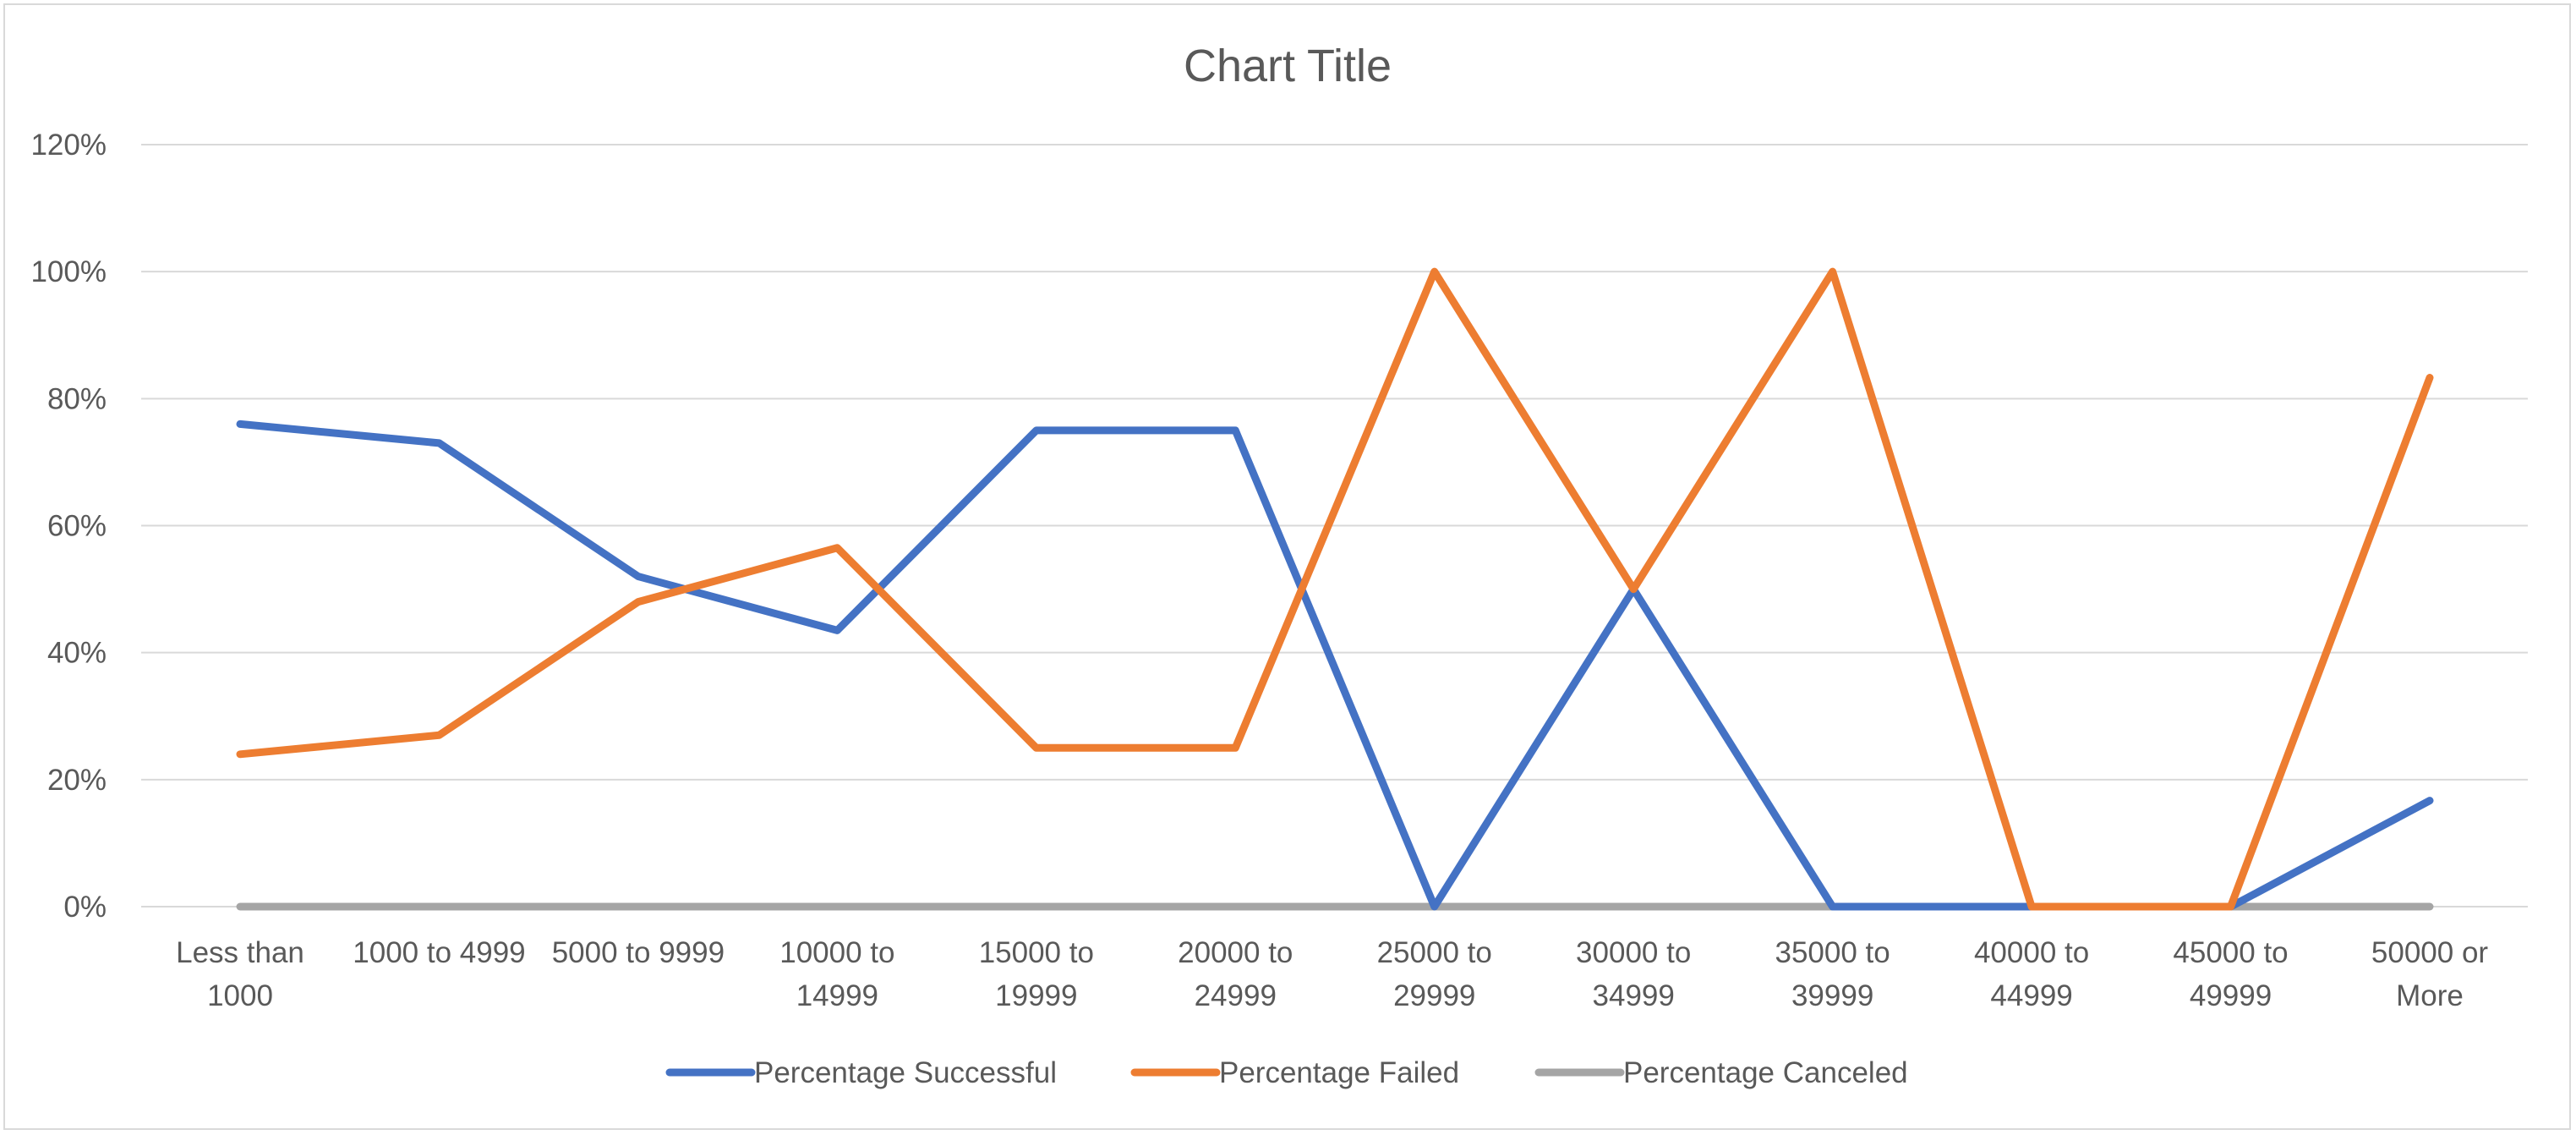 The width and height of the screenshot is (2576, 1135). Describe the element at coordinates (1236, 974) in the screenshot. I see `x-tick-label: 20000 to 24999` at that location.